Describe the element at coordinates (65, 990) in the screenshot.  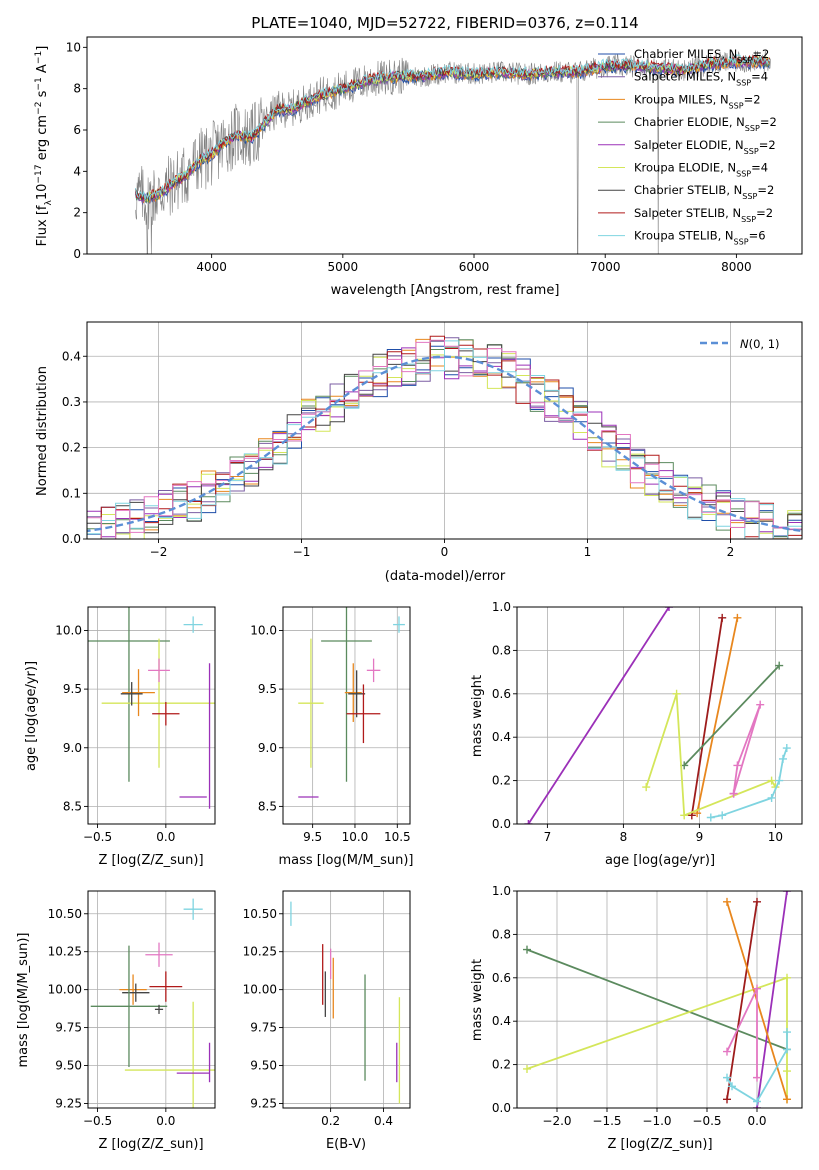
I see `y-tick-label: 10.00` at that location.